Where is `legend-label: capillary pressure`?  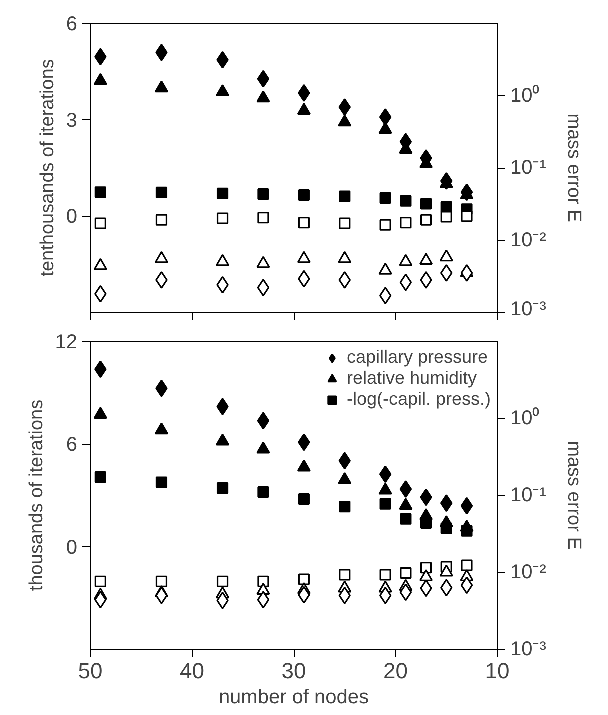 legend-label: capillary pressure is located at coordinates (417, 357).